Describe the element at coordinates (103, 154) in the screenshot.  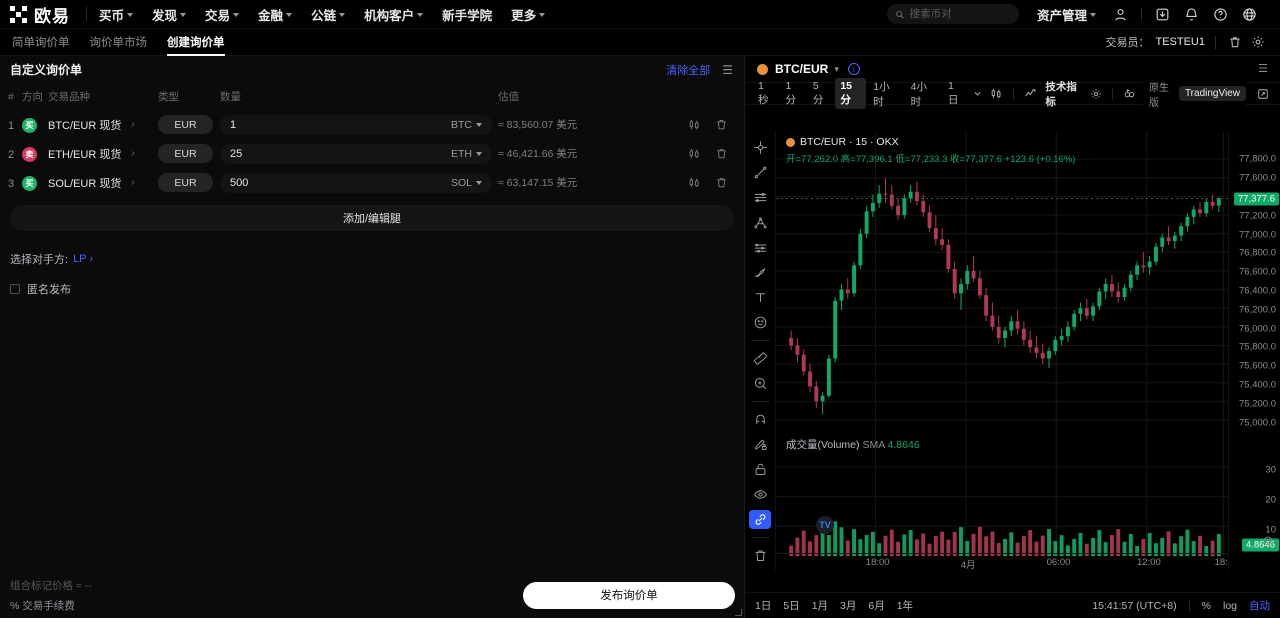
I see `symbol-cell: ETH/EUR 现货 ›` at that location.